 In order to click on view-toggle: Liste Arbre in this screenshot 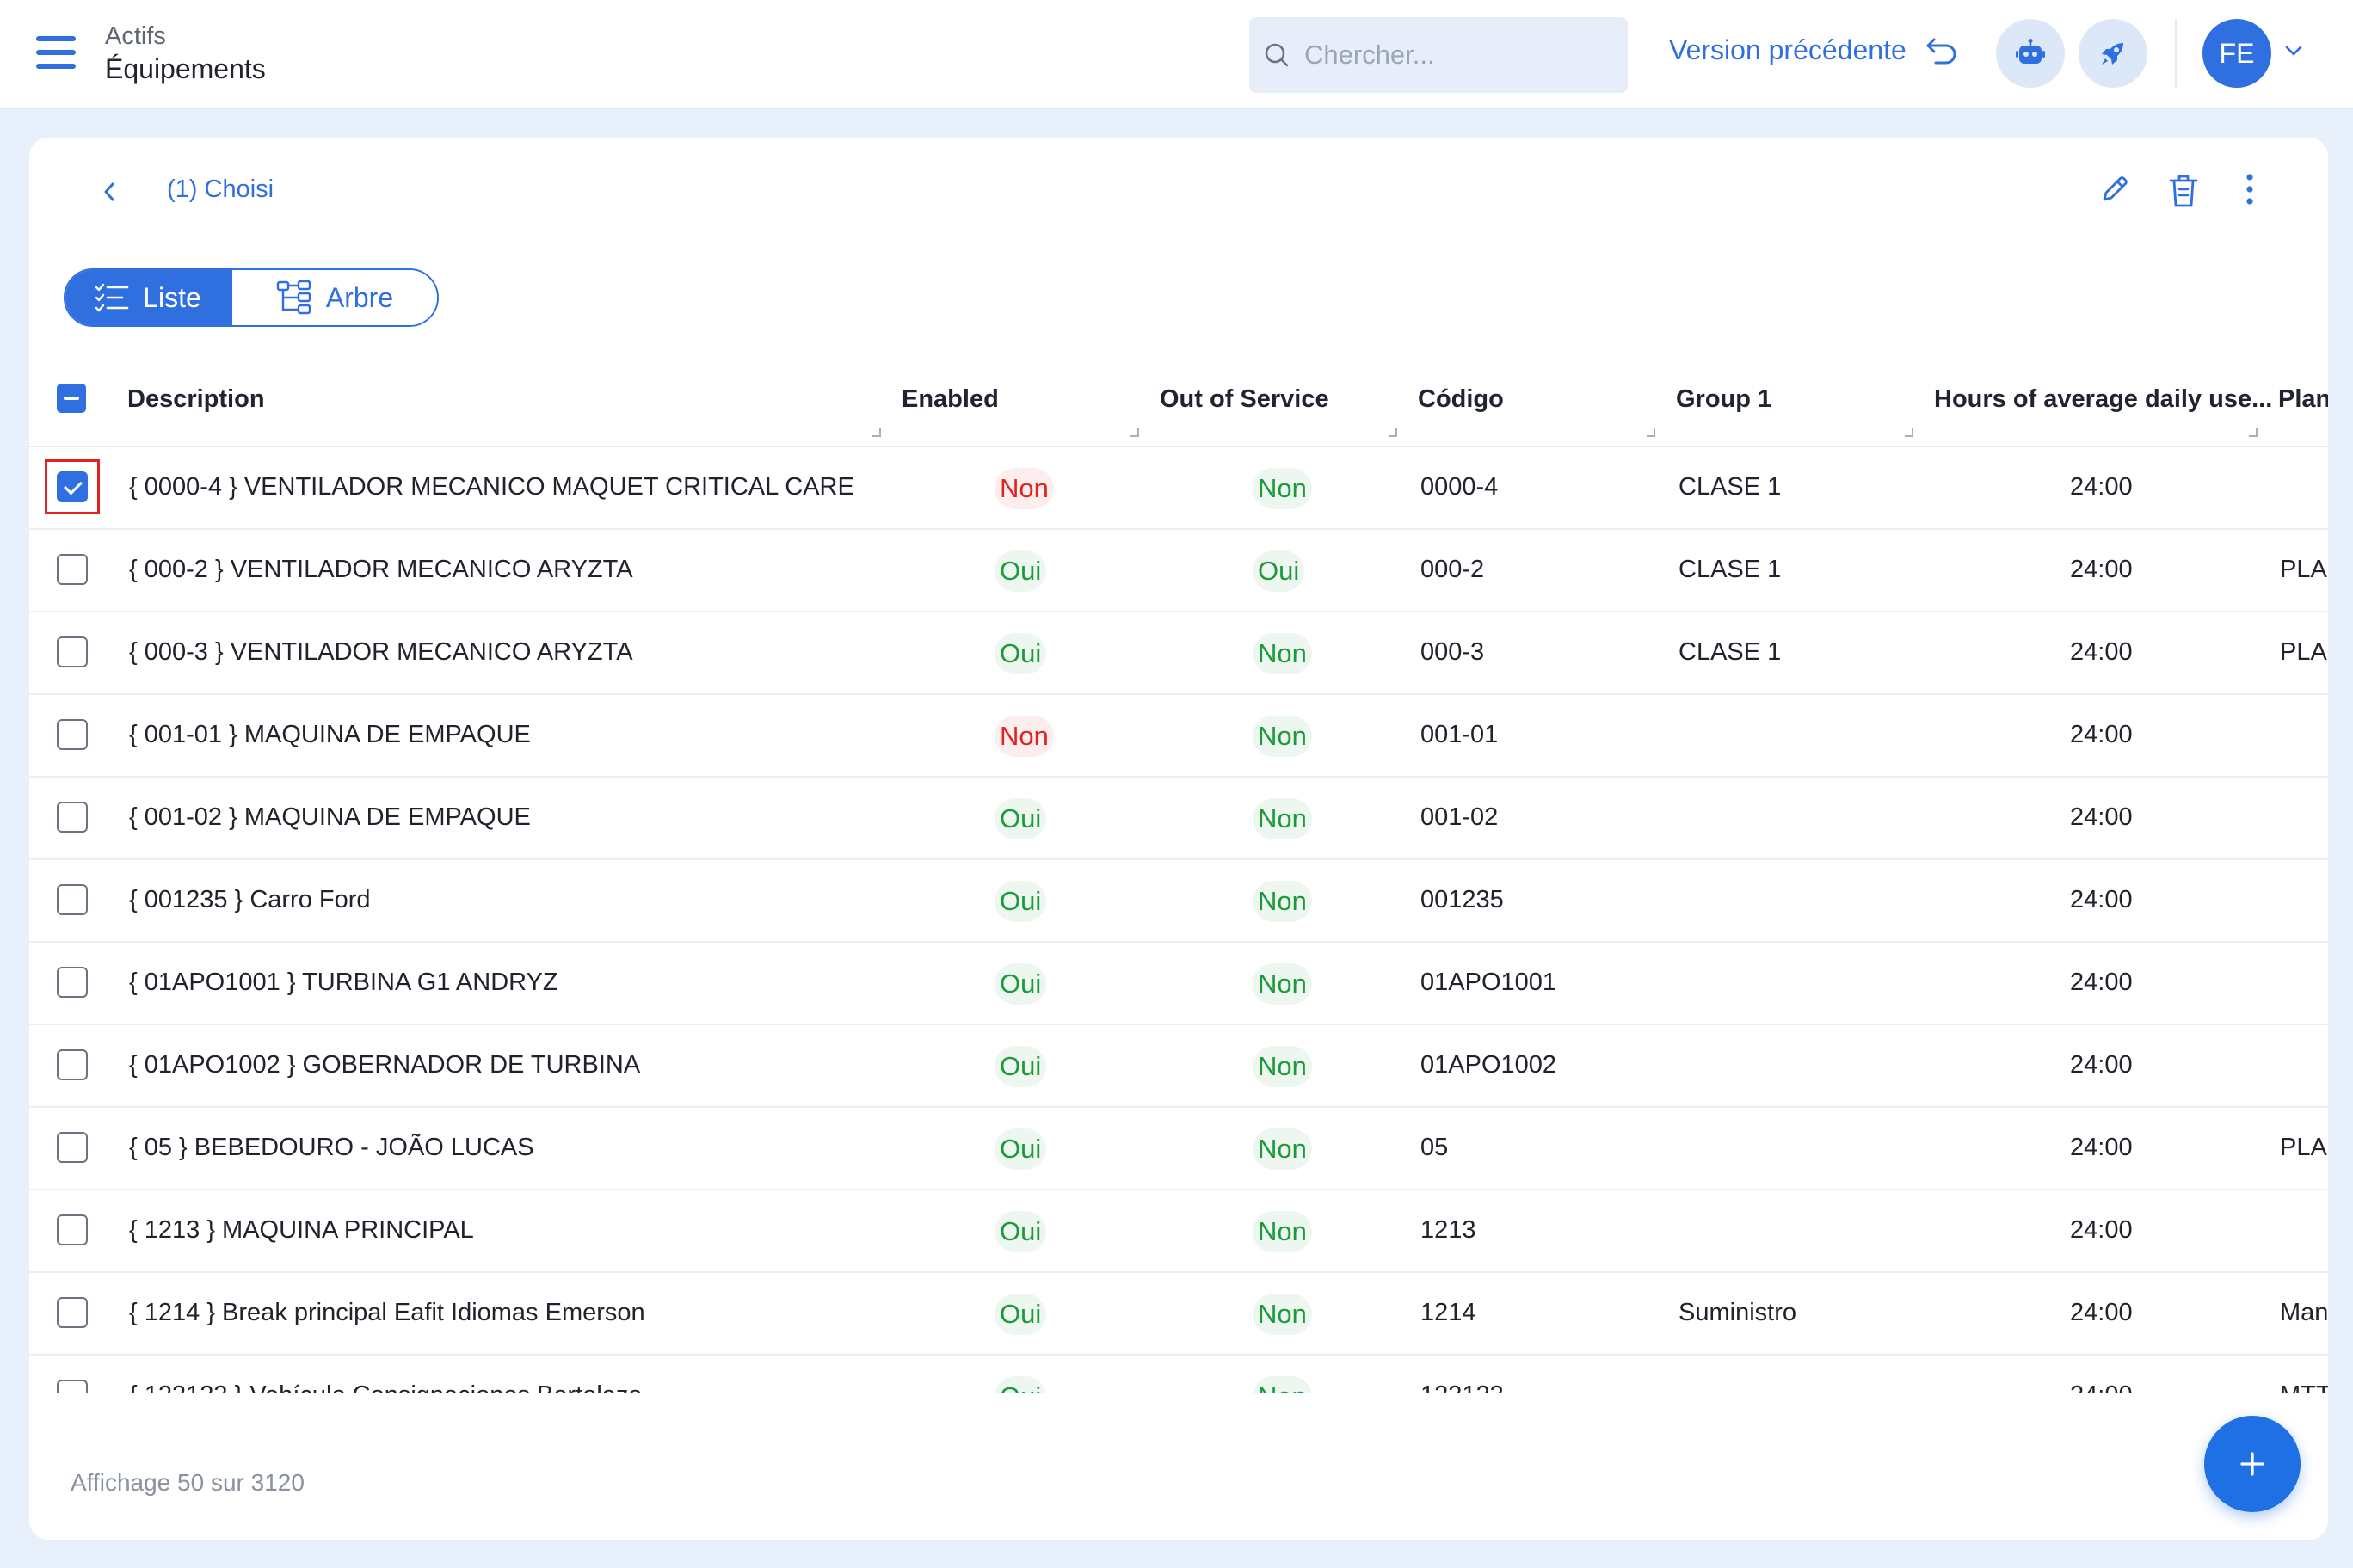, I will do `click(252, 297)`.